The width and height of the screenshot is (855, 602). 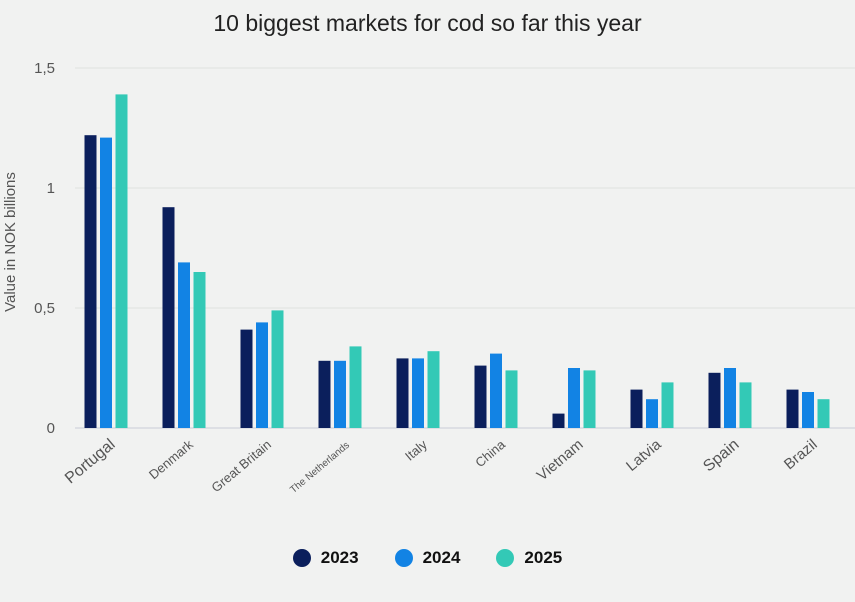 I want to click on x-tick-label: Portugal, so click(x=90, y=461).